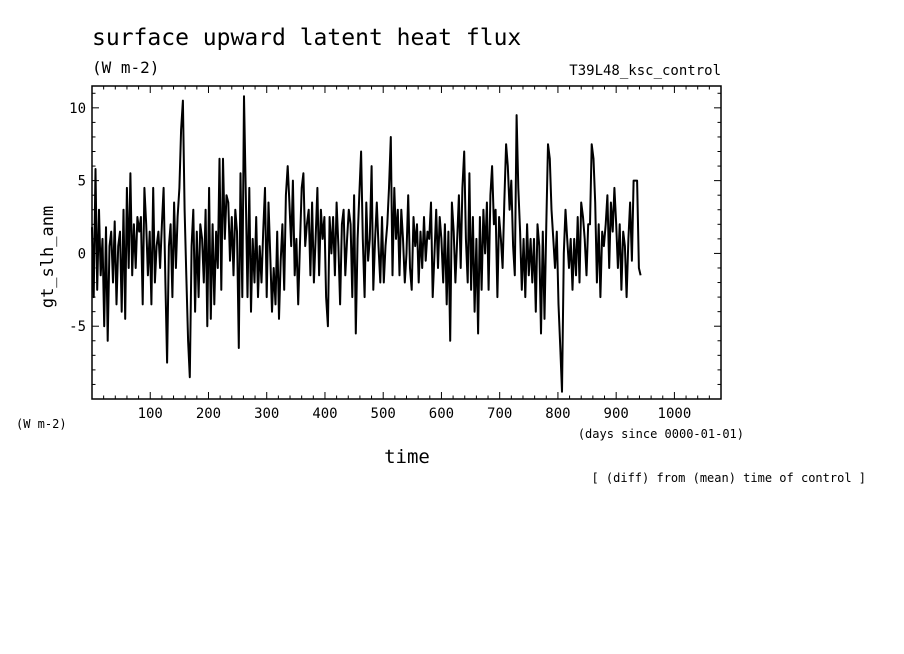  I want to click on x-axis-label: time, so click(407, 457).